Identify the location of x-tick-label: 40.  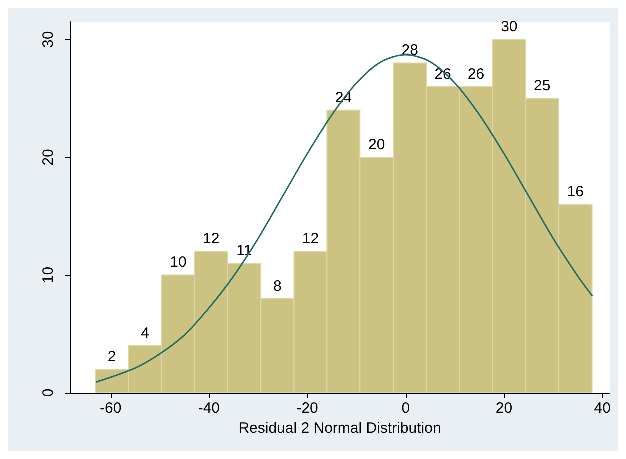
(602, 408).